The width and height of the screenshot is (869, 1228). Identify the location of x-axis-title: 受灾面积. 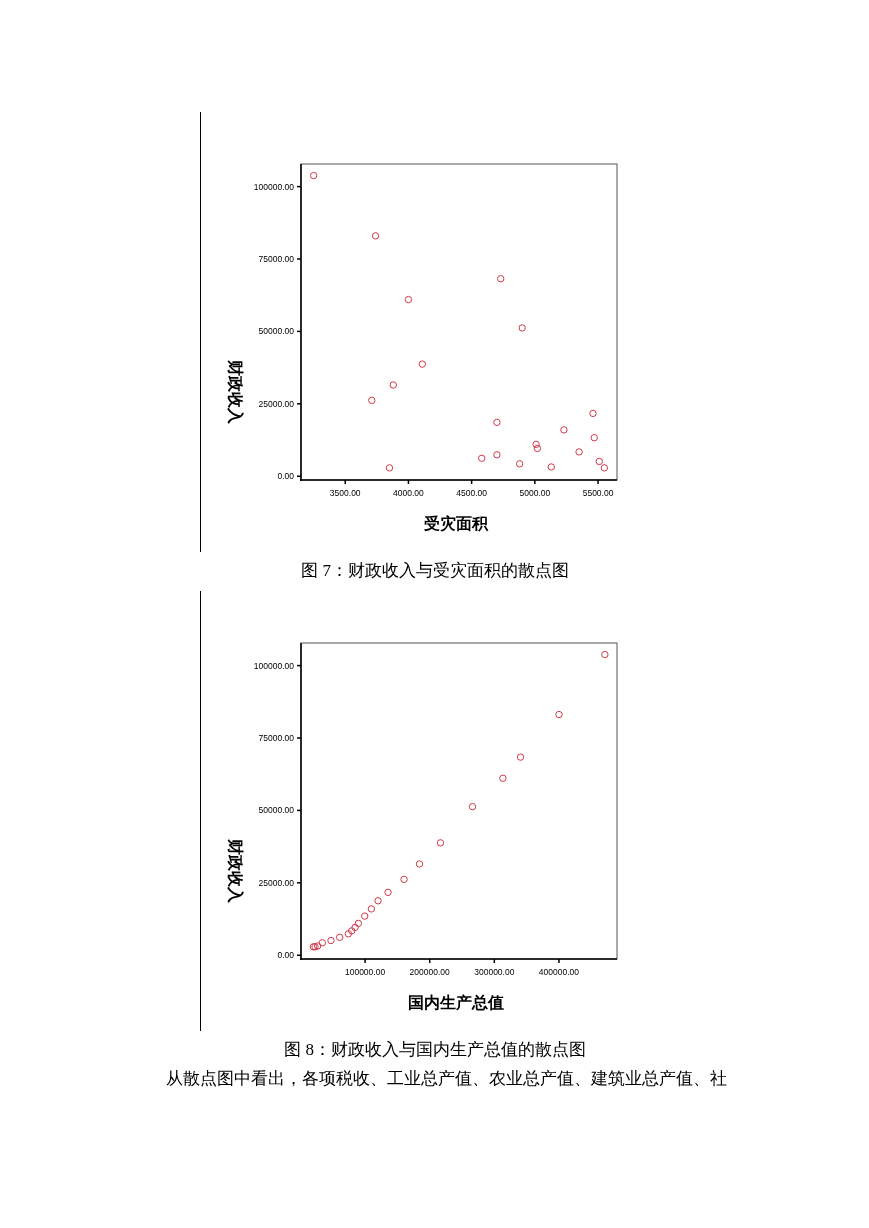
(456, 523).